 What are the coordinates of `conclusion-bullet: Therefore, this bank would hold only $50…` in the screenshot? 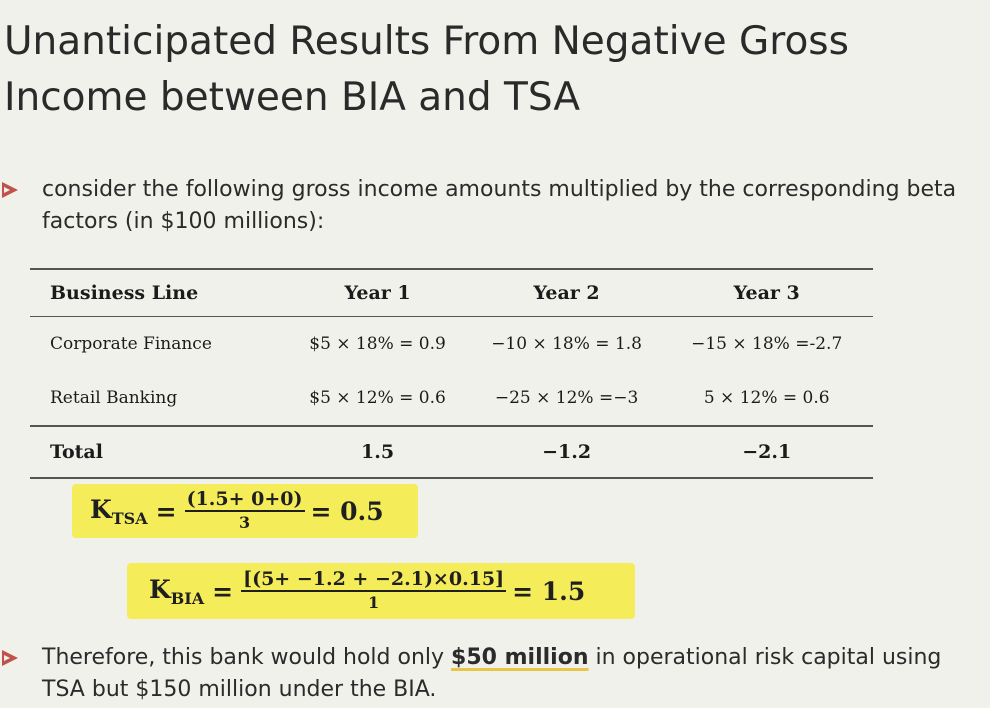 It's located at (492, 674).